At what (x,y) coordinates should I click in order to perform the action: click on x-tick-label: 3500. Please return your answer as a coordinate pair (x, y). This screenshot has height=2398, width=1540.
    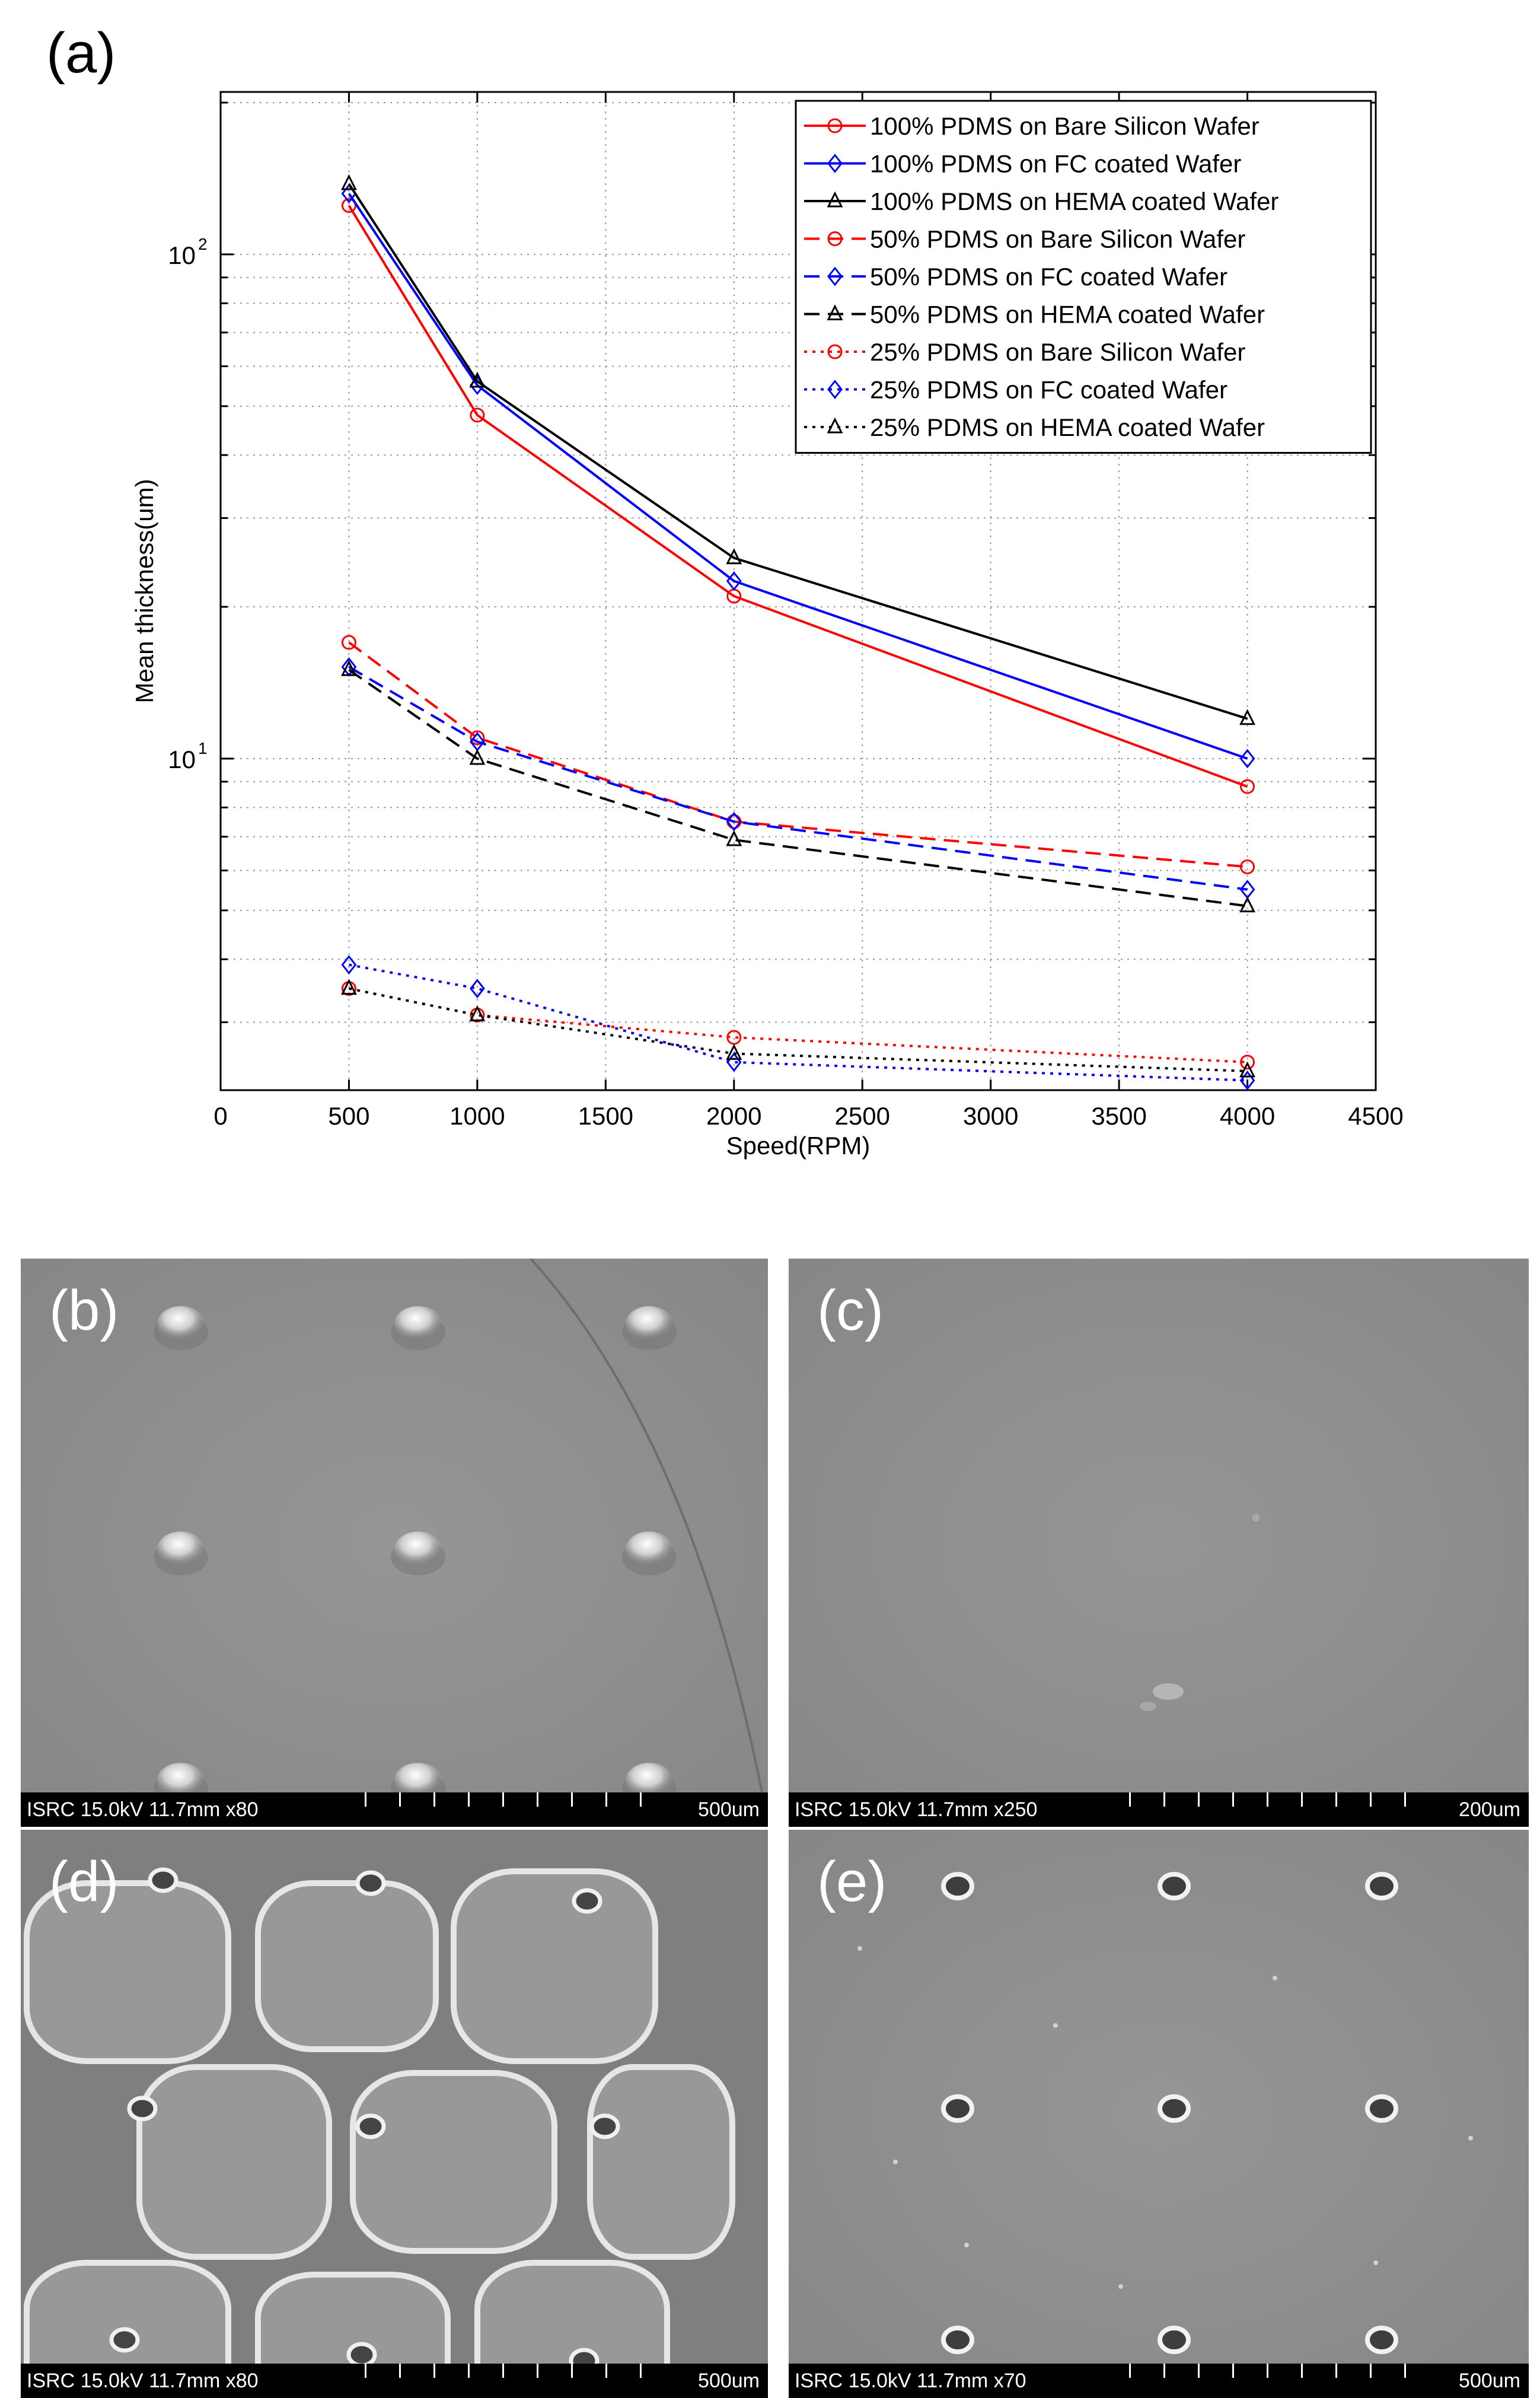
    Looking at the image, I should click on (1118, 1116).